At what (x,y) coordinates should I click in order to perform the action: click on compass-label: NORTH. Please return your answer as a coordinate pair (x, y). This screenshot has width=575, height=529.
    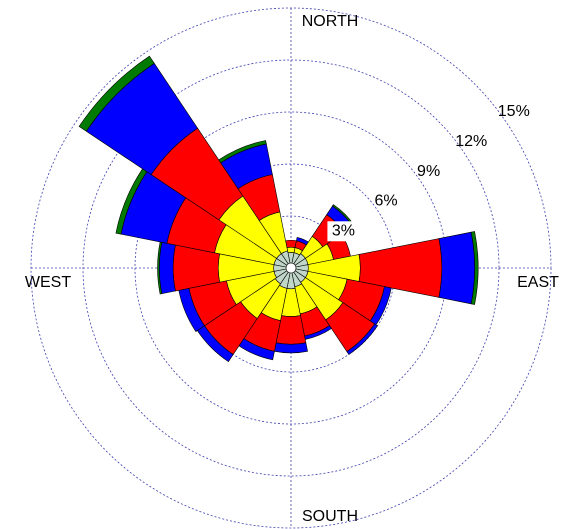
    Looking at the image, I should click on (330, 21).